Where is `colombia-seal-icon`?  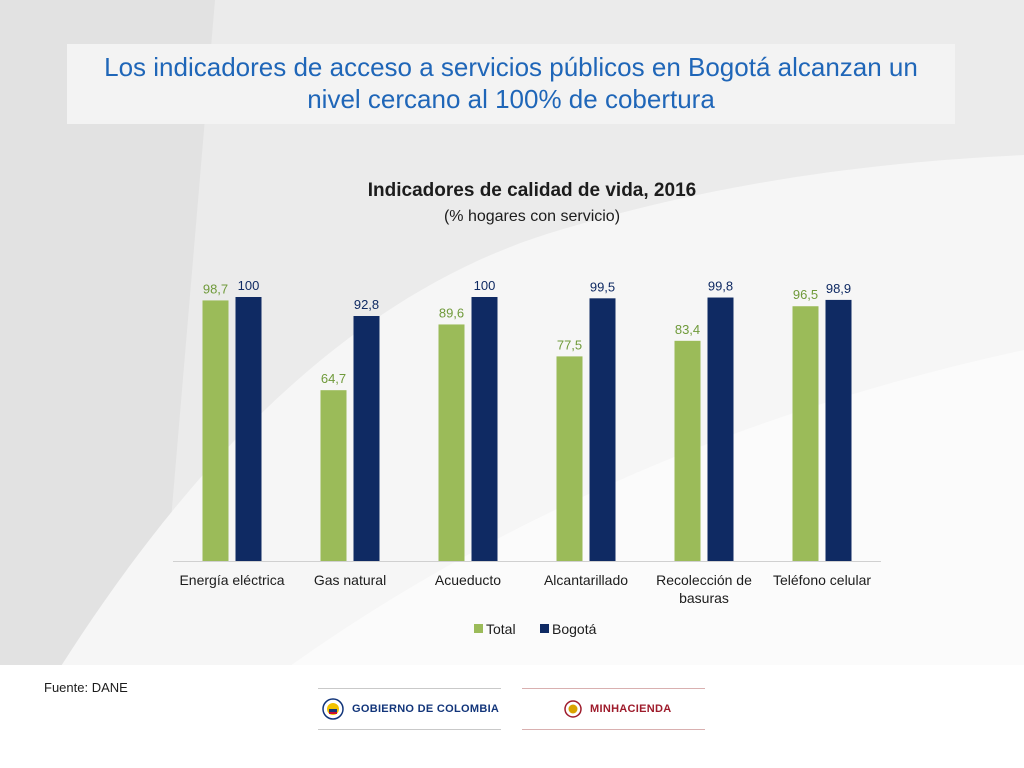 colombia-seal-icon is located at coordinates (333, 709).